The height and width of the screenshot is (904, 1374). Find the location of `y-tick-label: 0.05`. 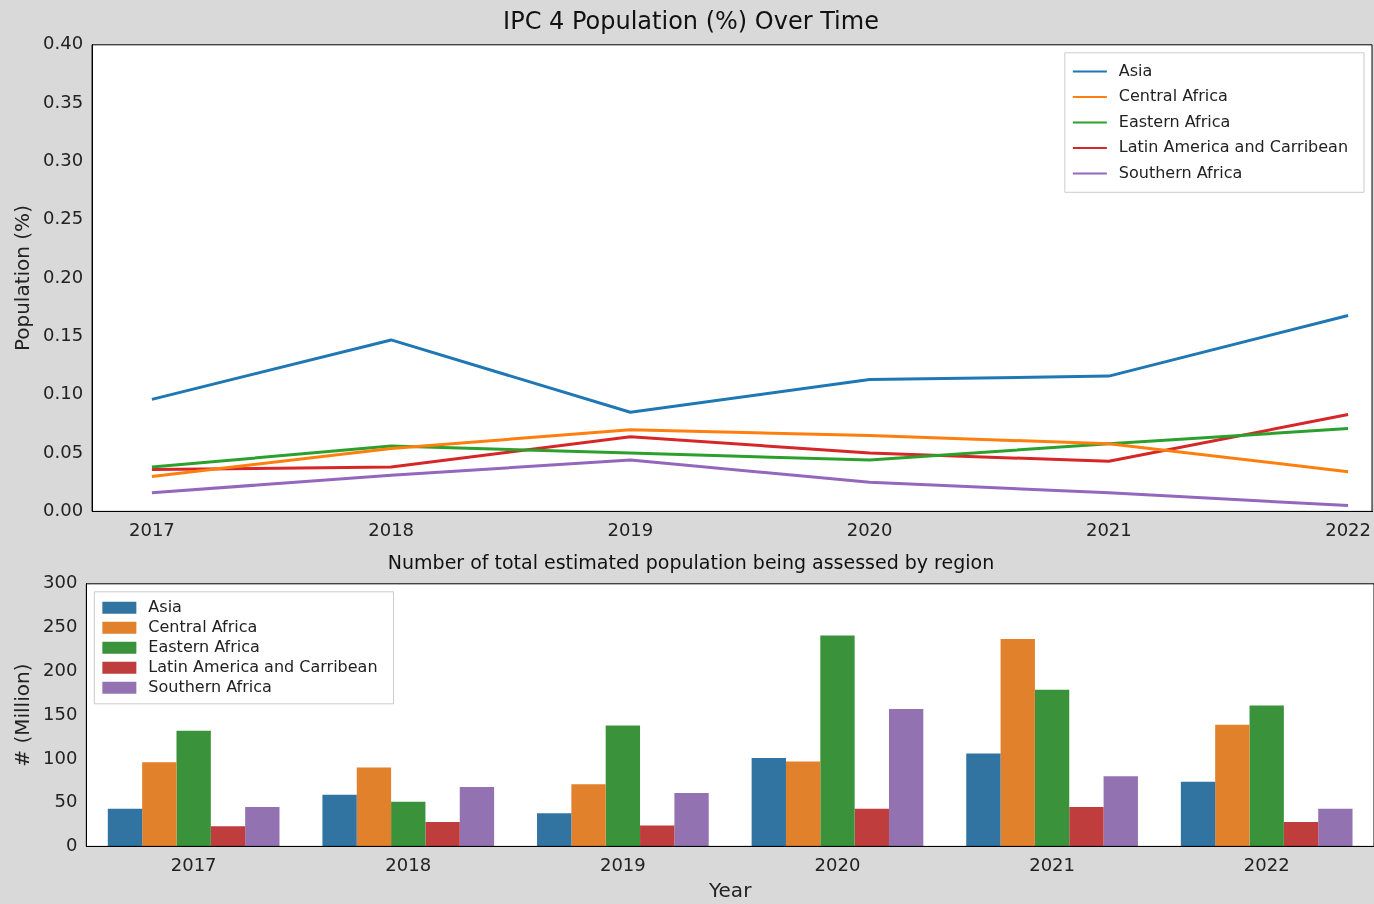

y-tick-label: 0.05 is located at coordinates (63, 451).